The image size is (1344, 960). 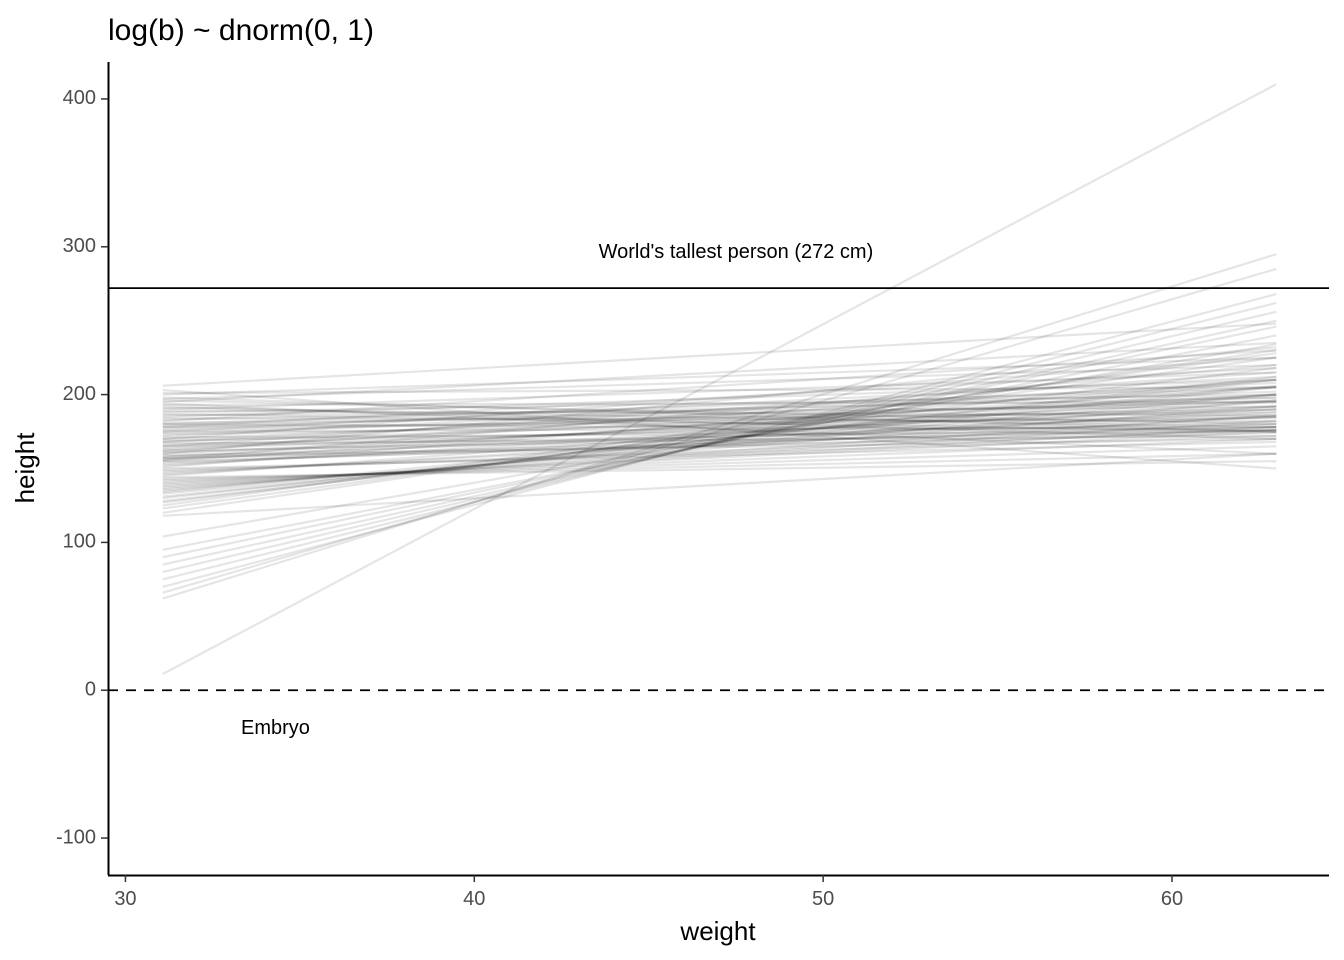 I want to click on x-tick-label: 50, so click(x=823, y=899).